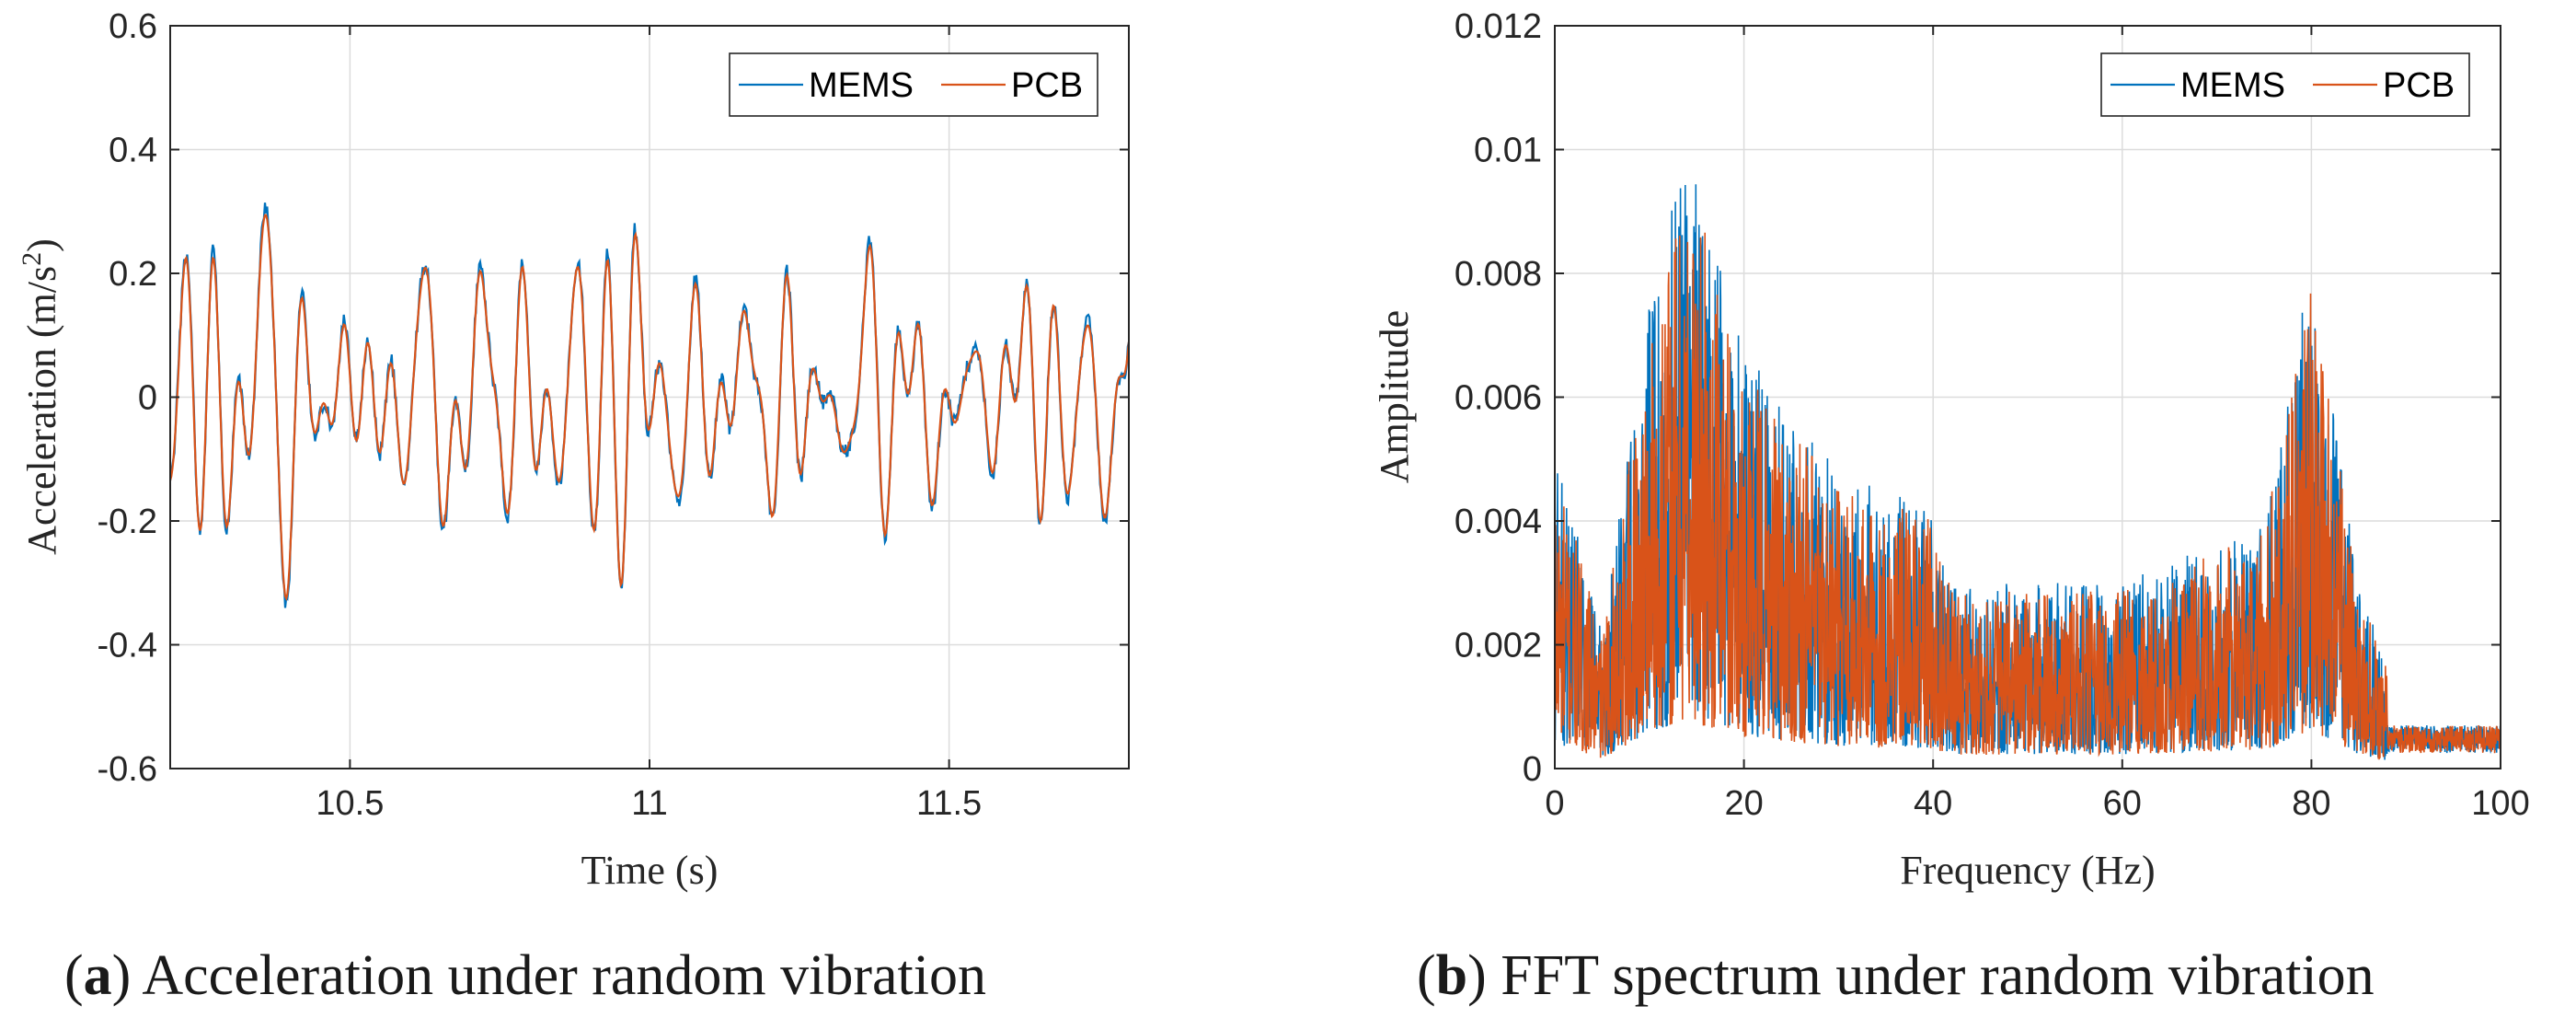 The width and height of the screenshot is (2576, 1018). I want to click on panel-b-caption: (b) FFT spectrum under random vibration, so click(1896, 975).